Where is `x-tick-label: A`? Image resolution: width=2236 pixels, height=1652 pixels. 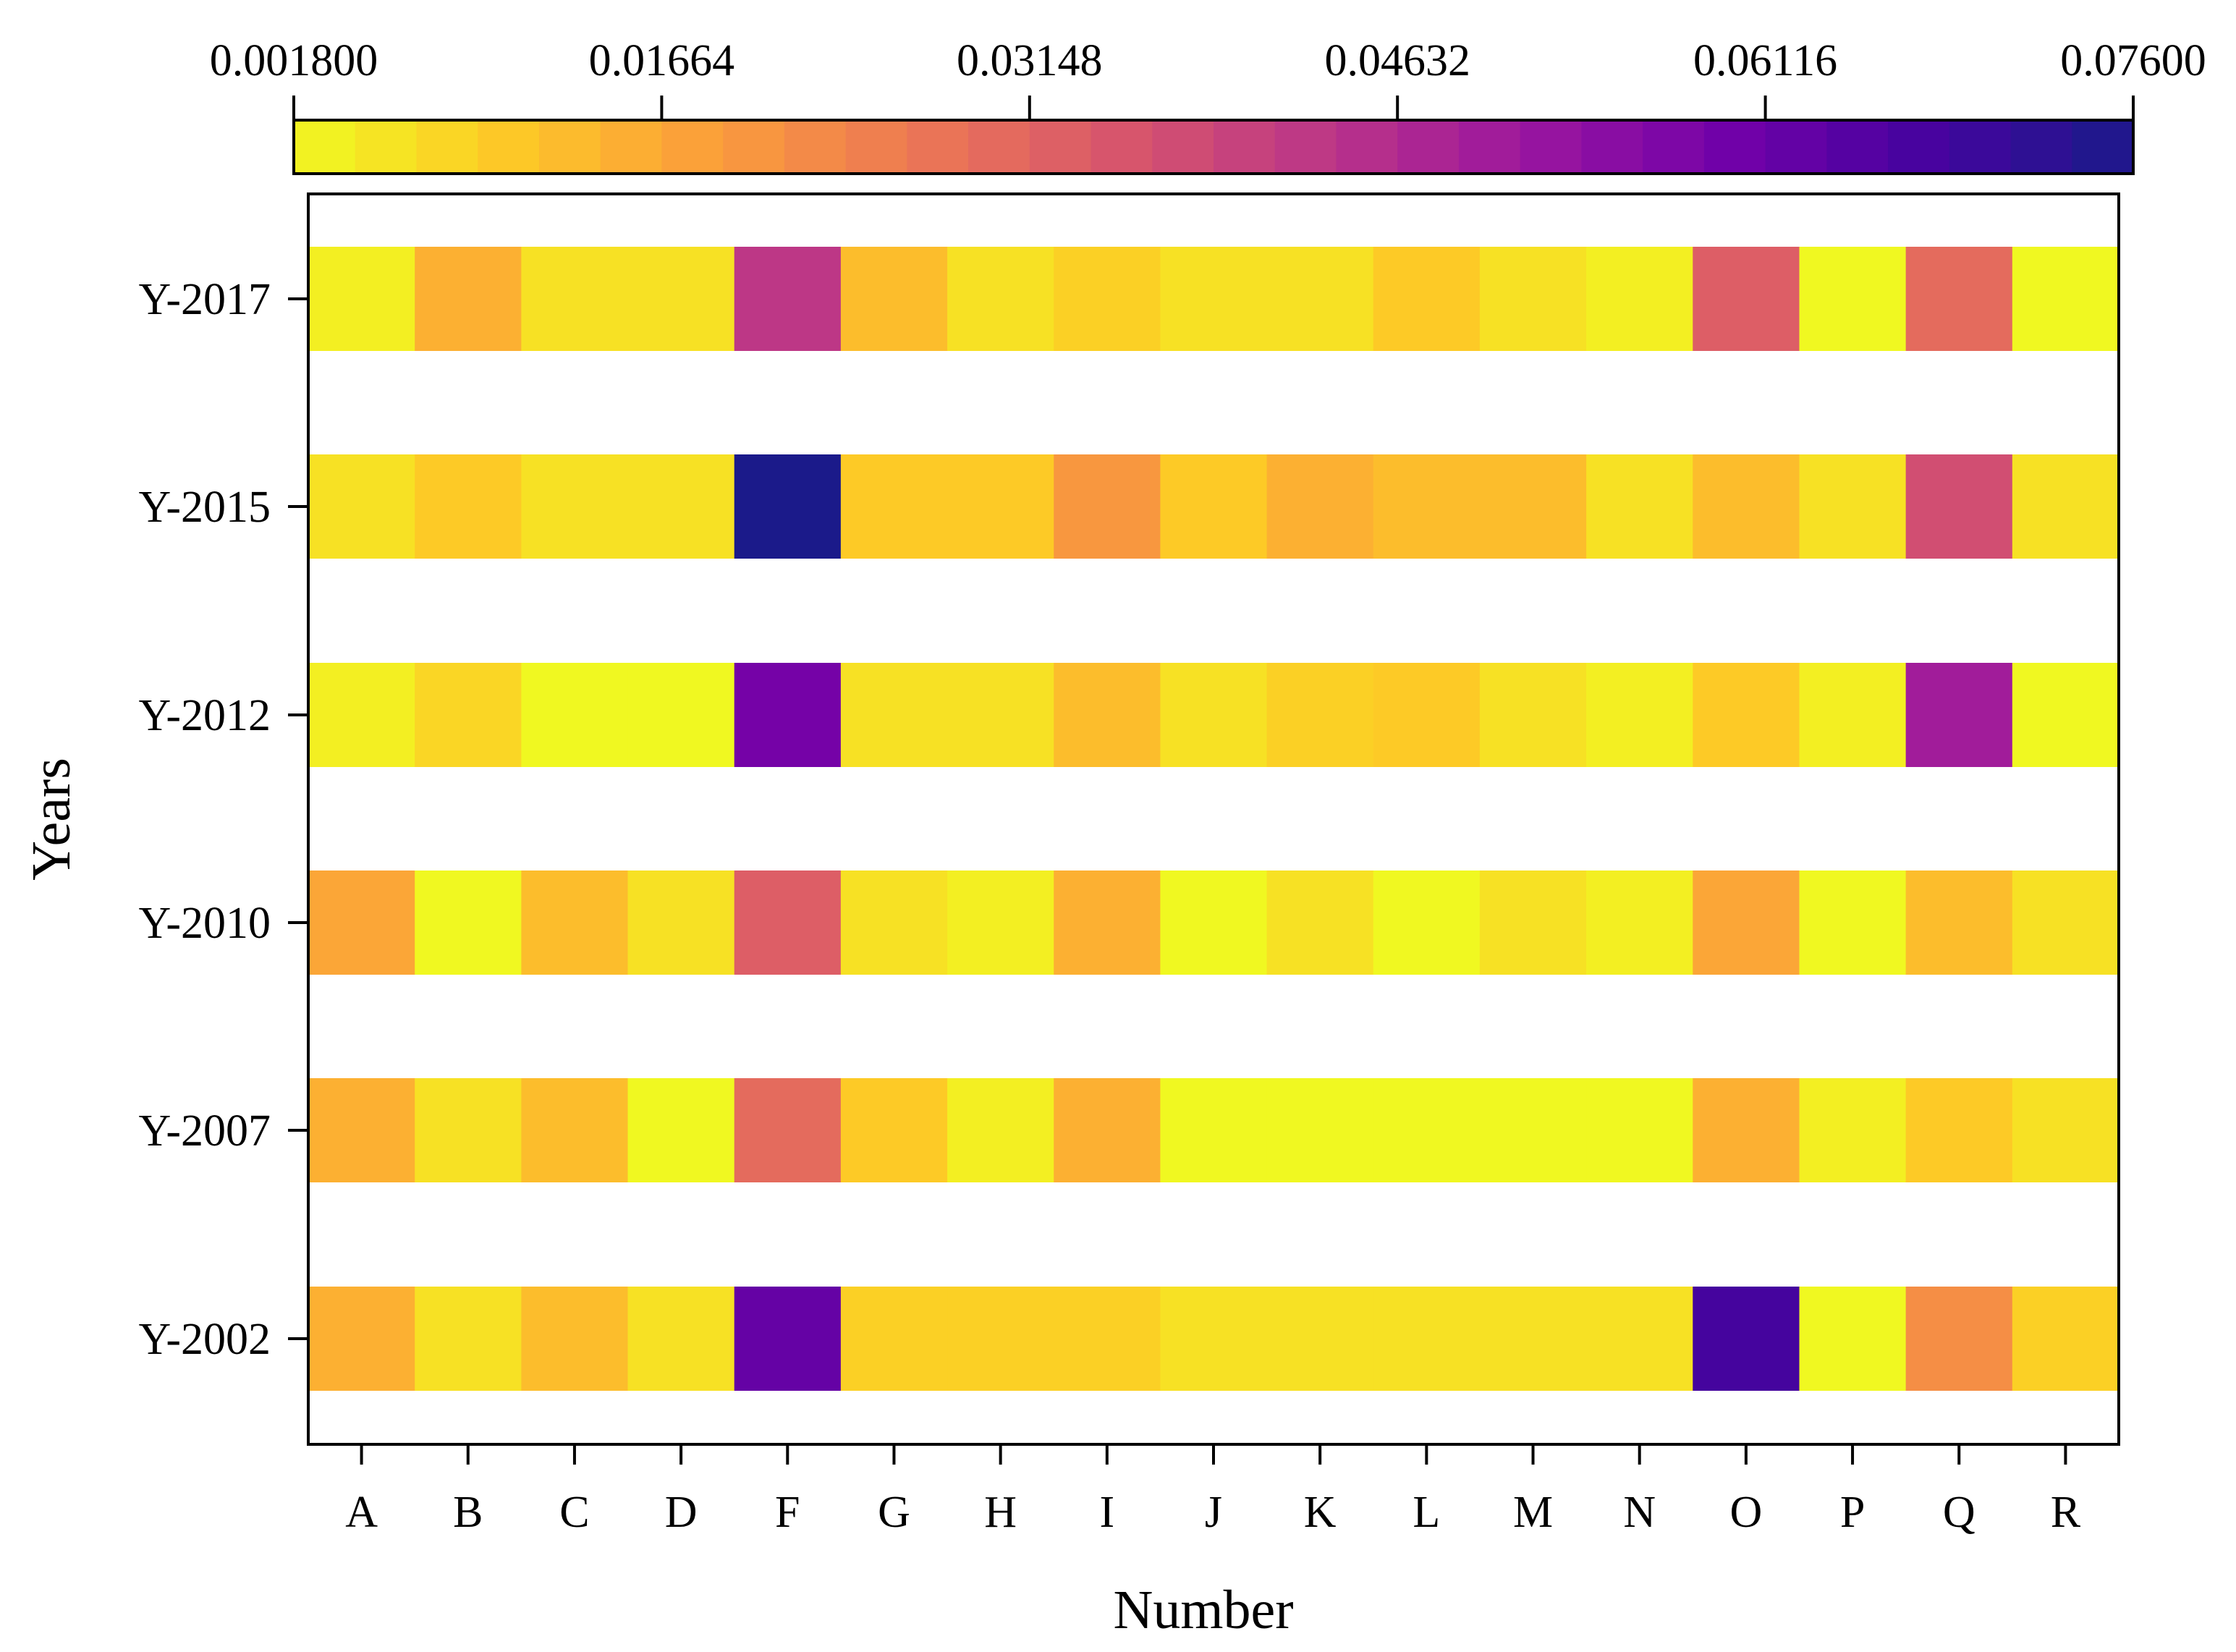
x-tick-label: A is located at coordinates (361, 1512).